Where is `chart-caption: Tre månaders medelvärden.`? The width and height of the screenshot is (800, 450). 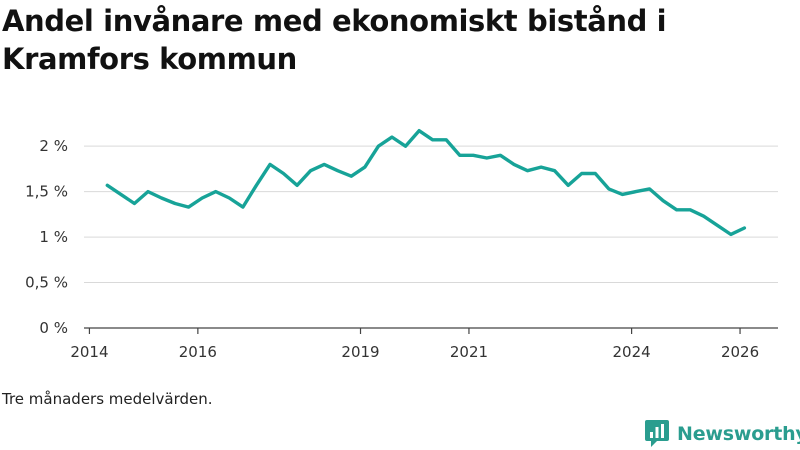
chart-caption: Tre månaders medelvärden. is located at coordinates (107, 399).